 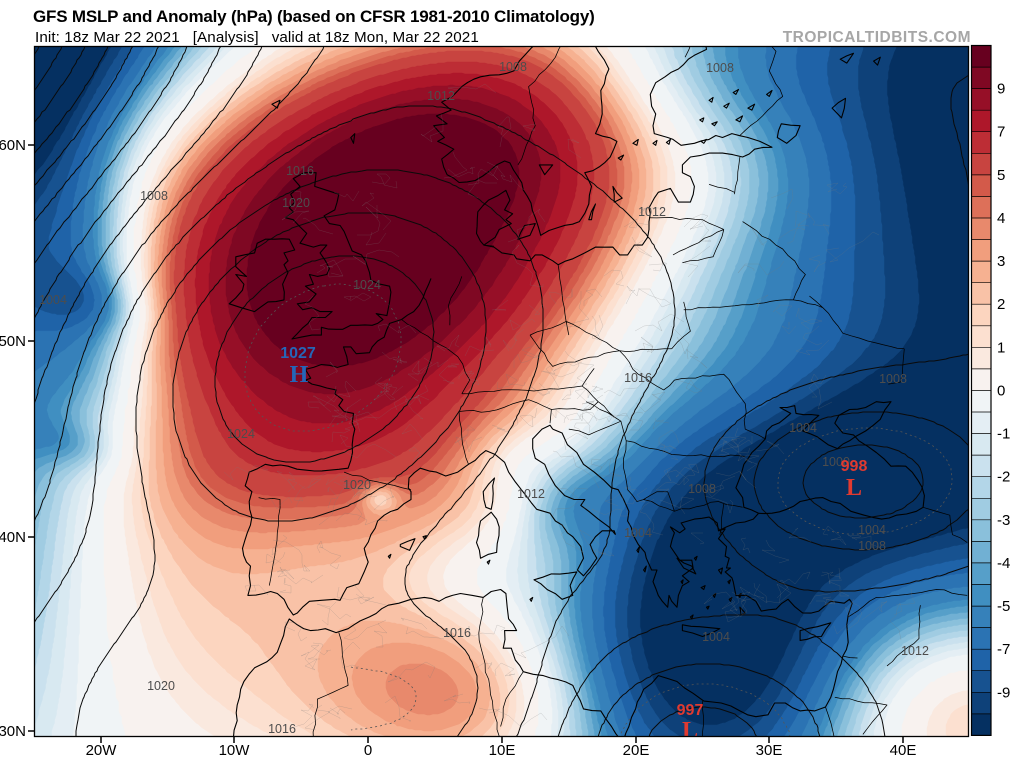 What do you see at coordinates (769, 749) in the screenshot?
I see `svg-text: 30E` at bounding box center [769, 749].